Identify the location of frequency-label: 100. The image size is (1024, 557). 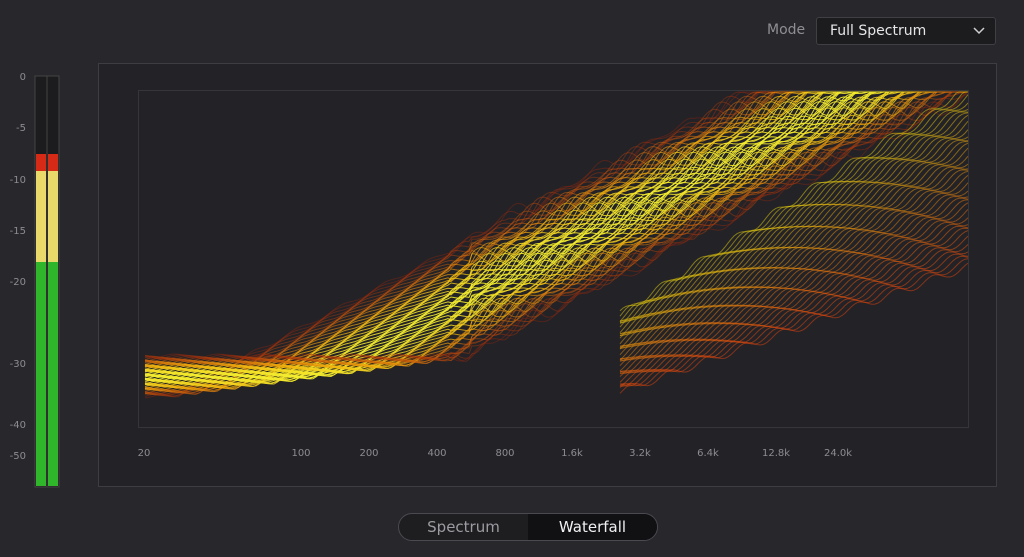
(300, 453).